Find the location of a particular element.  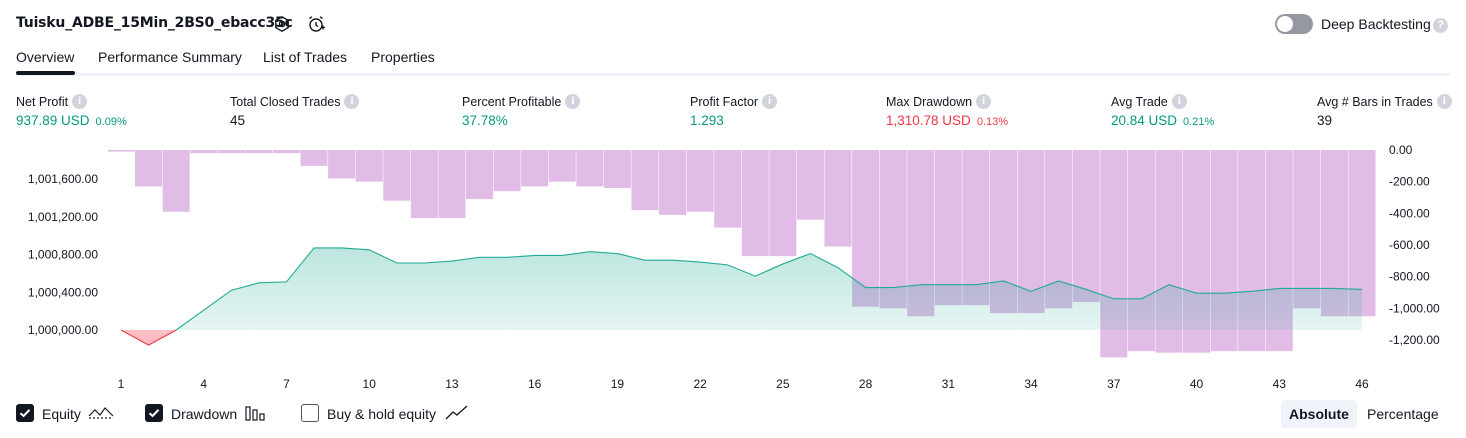

trend-line-icon is located at coordinates (457, 415).